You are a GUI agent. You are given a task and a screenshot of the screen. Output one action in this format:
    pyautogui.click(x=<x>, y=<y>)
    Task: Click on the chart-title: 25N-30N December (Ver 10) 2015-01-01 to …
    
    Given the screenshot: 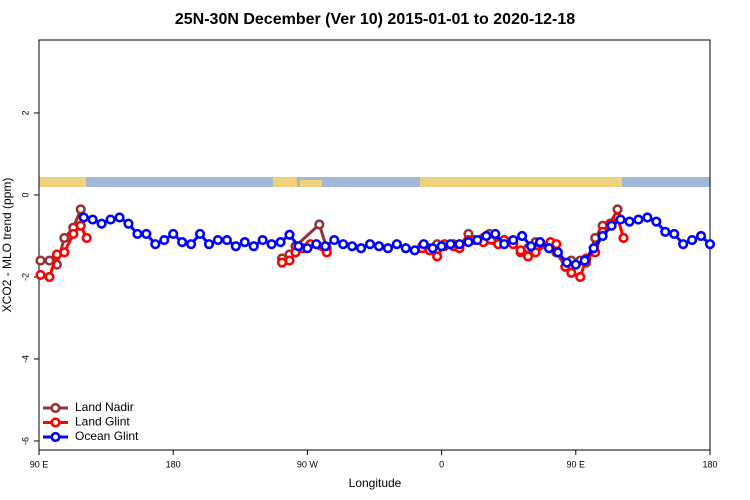 What is the action you would take?
    pyautogui.click(x=375, y=19)
    